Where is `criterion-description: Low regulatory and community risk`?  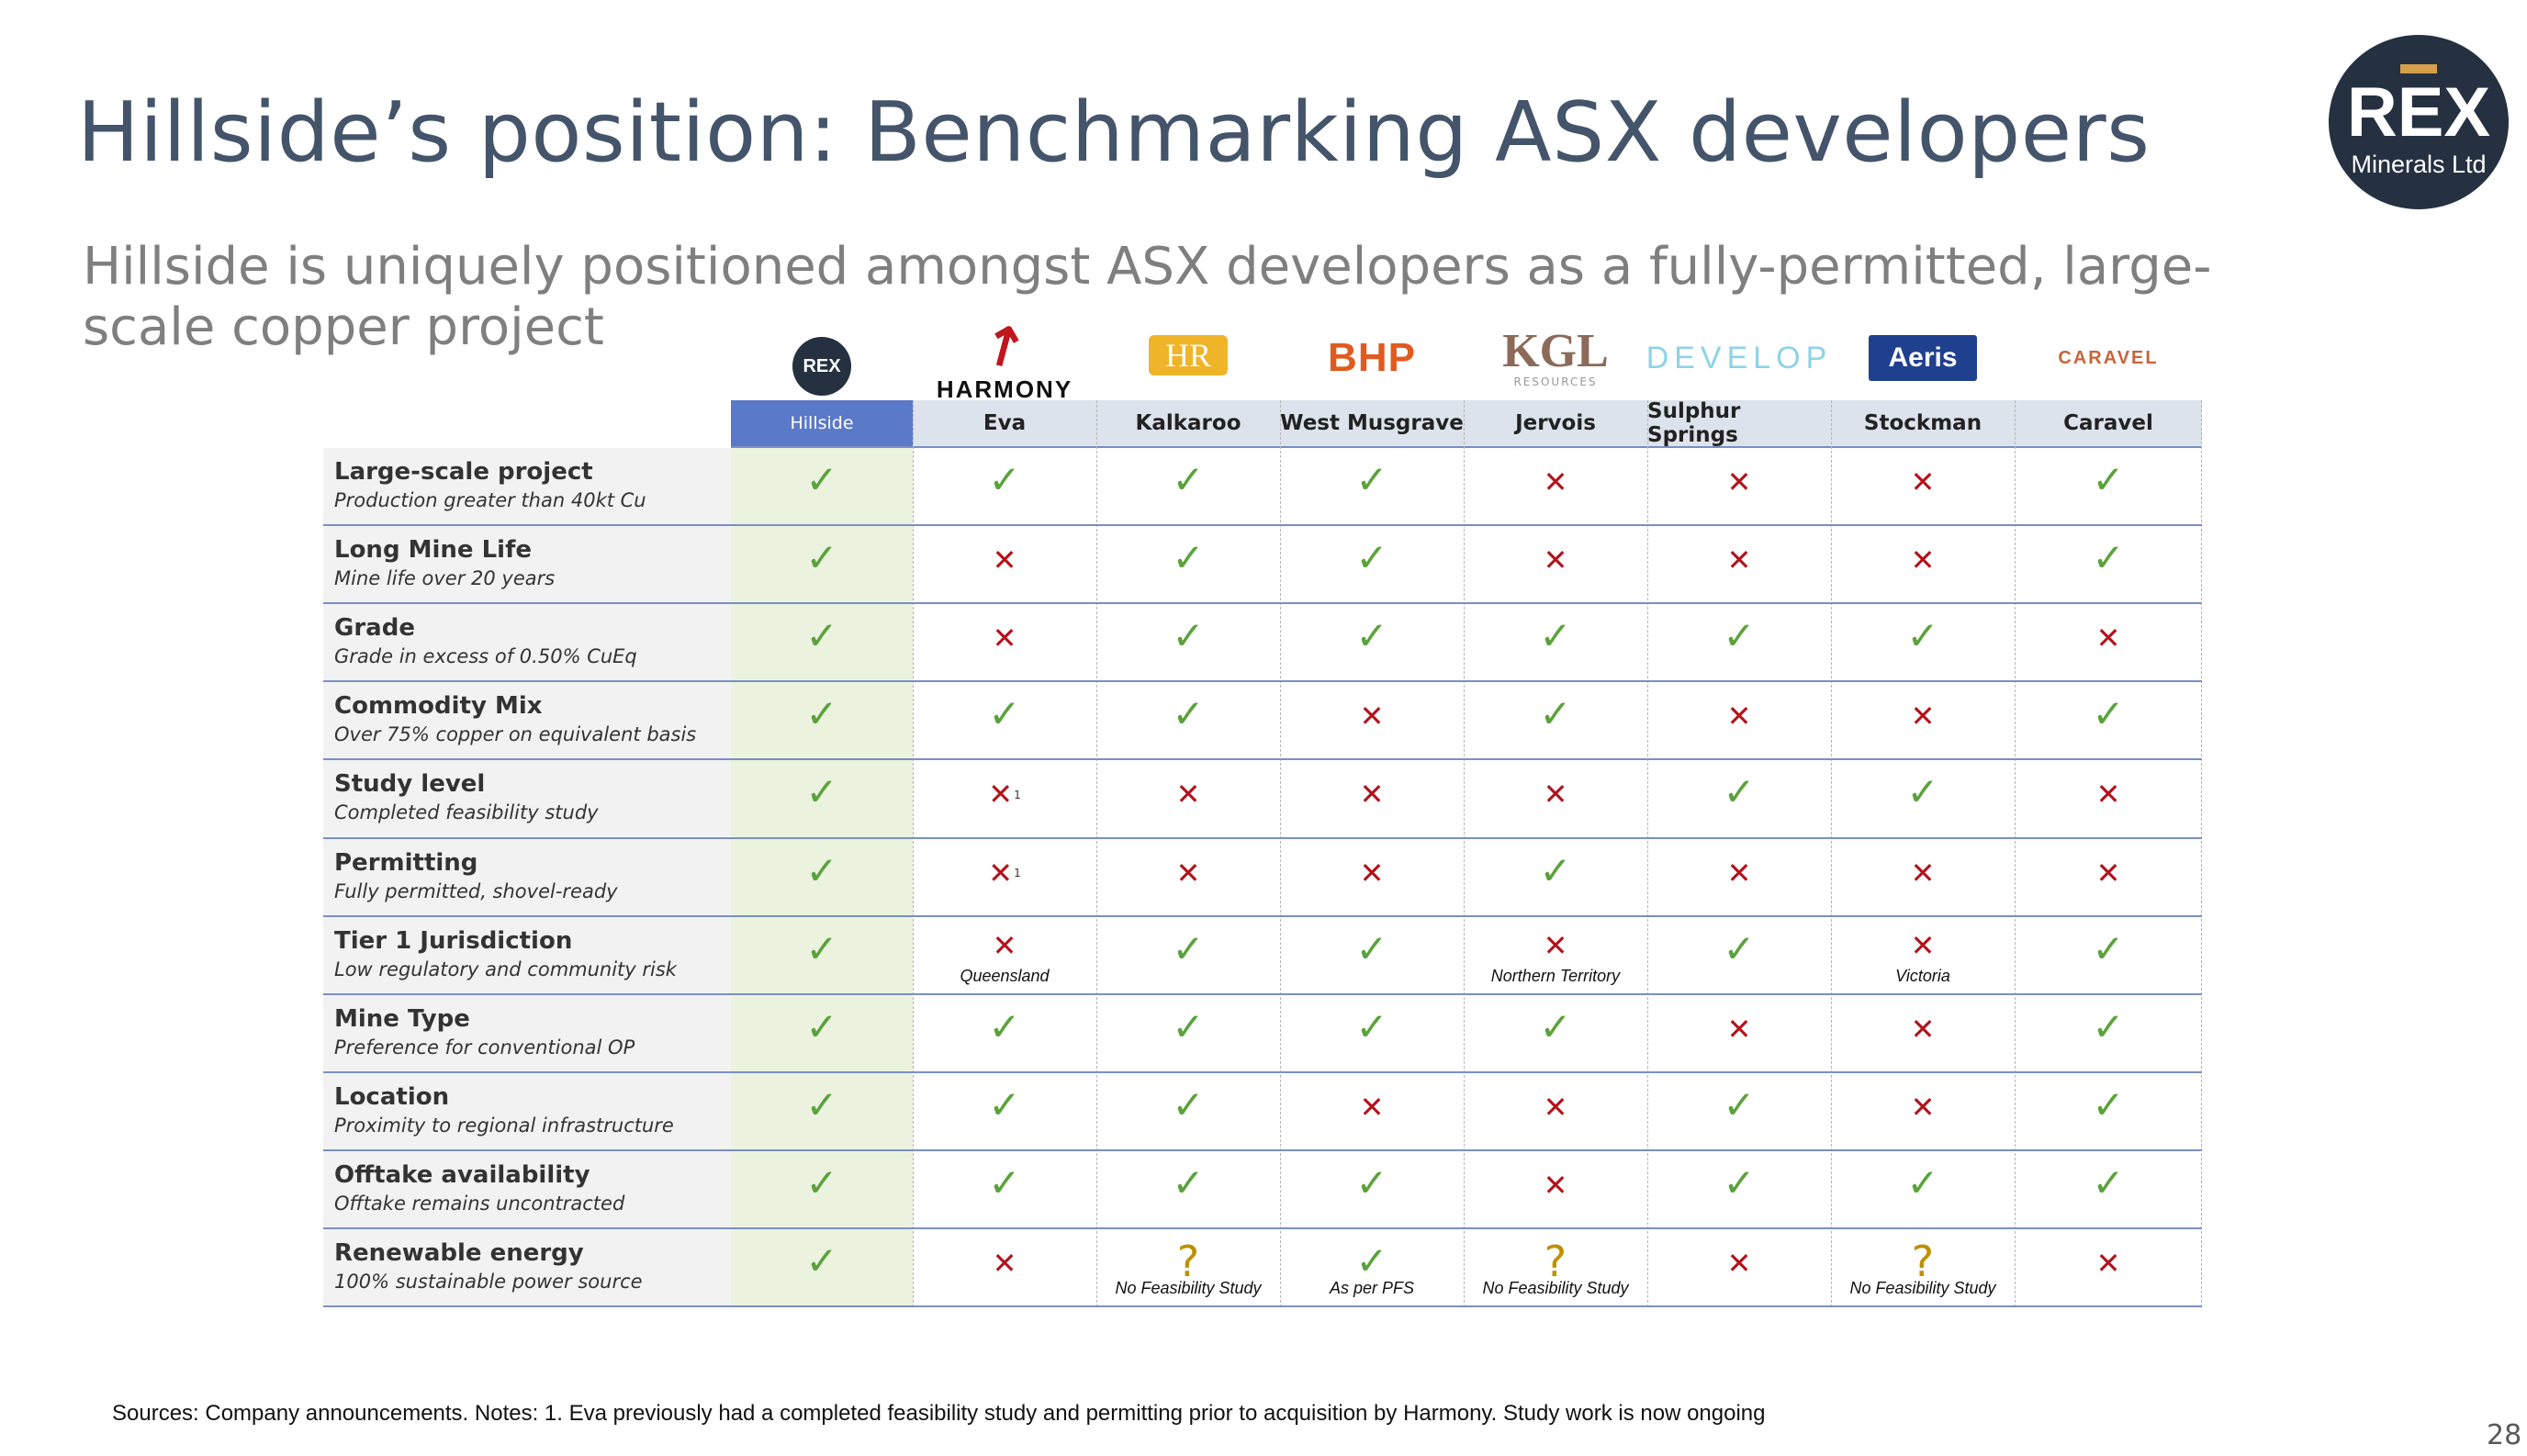
criterion-description: Low regulatory and community risk is located at coordinates (505, 969).